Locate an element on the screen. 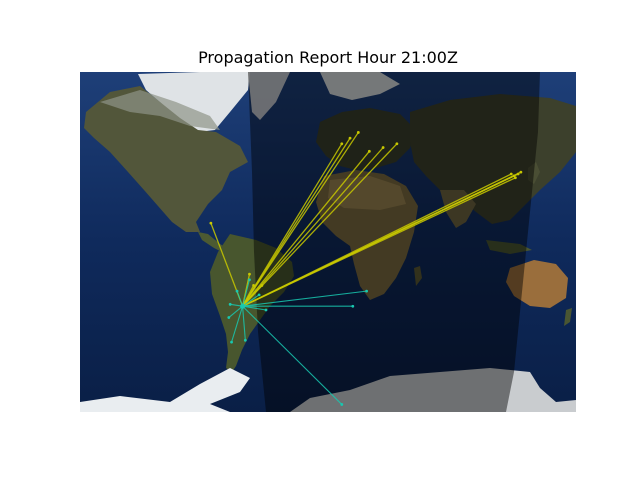 Image resolution: width=640 pixels, height=480 pixels. greenland is located at coordinates (194, 102).